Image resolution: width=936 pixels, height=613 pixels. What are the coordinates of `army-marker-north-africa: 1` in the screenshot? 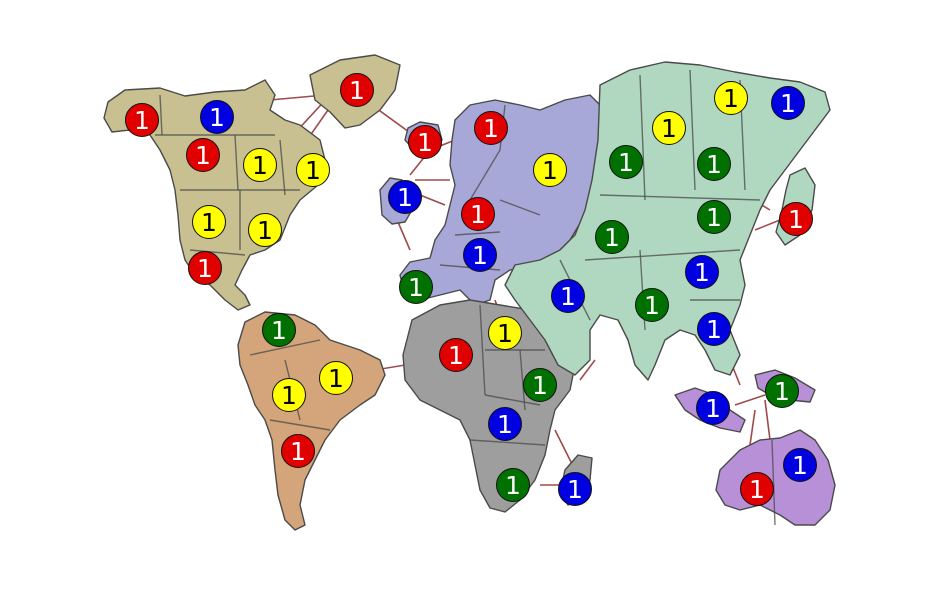 It's located at (456, 355).